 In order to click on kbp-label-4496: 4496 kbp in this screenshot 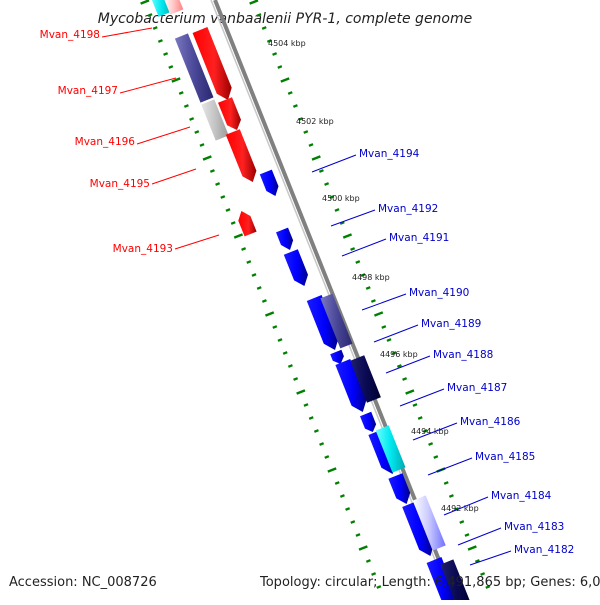, I will do `click(399, 354)`.